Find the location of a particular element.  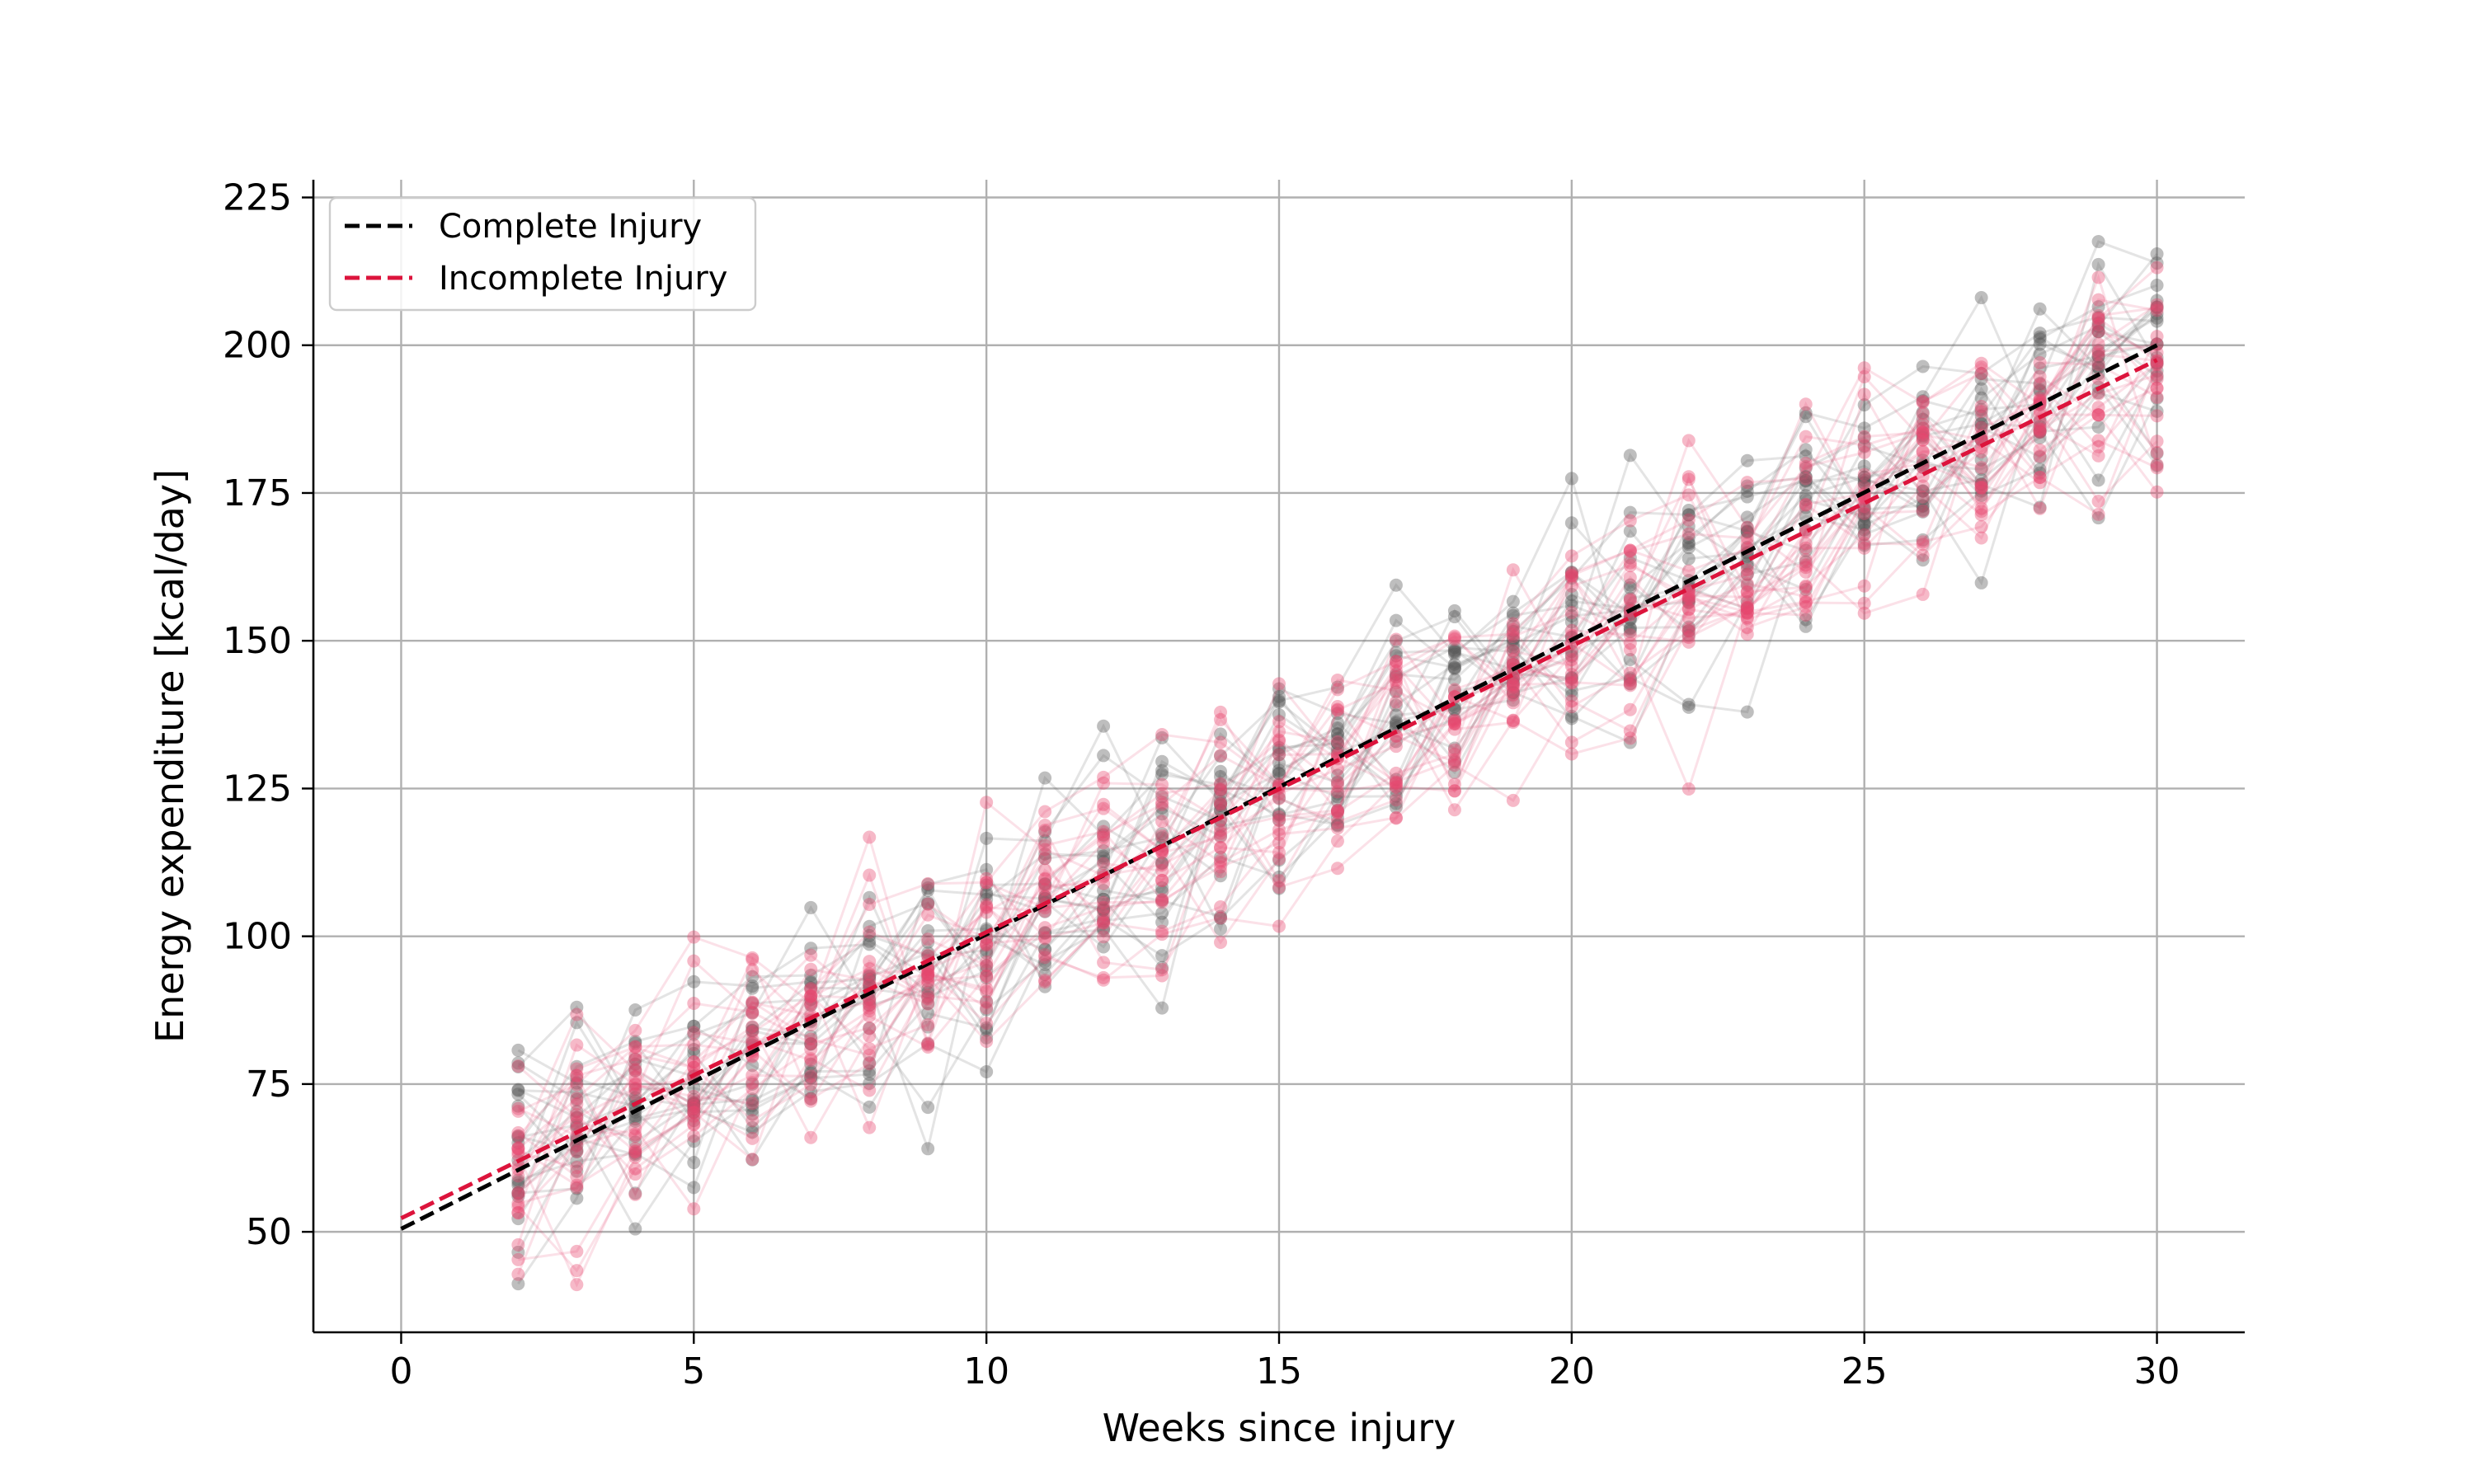

y-tick-label: 50 is located at coordinates (269, 1232).